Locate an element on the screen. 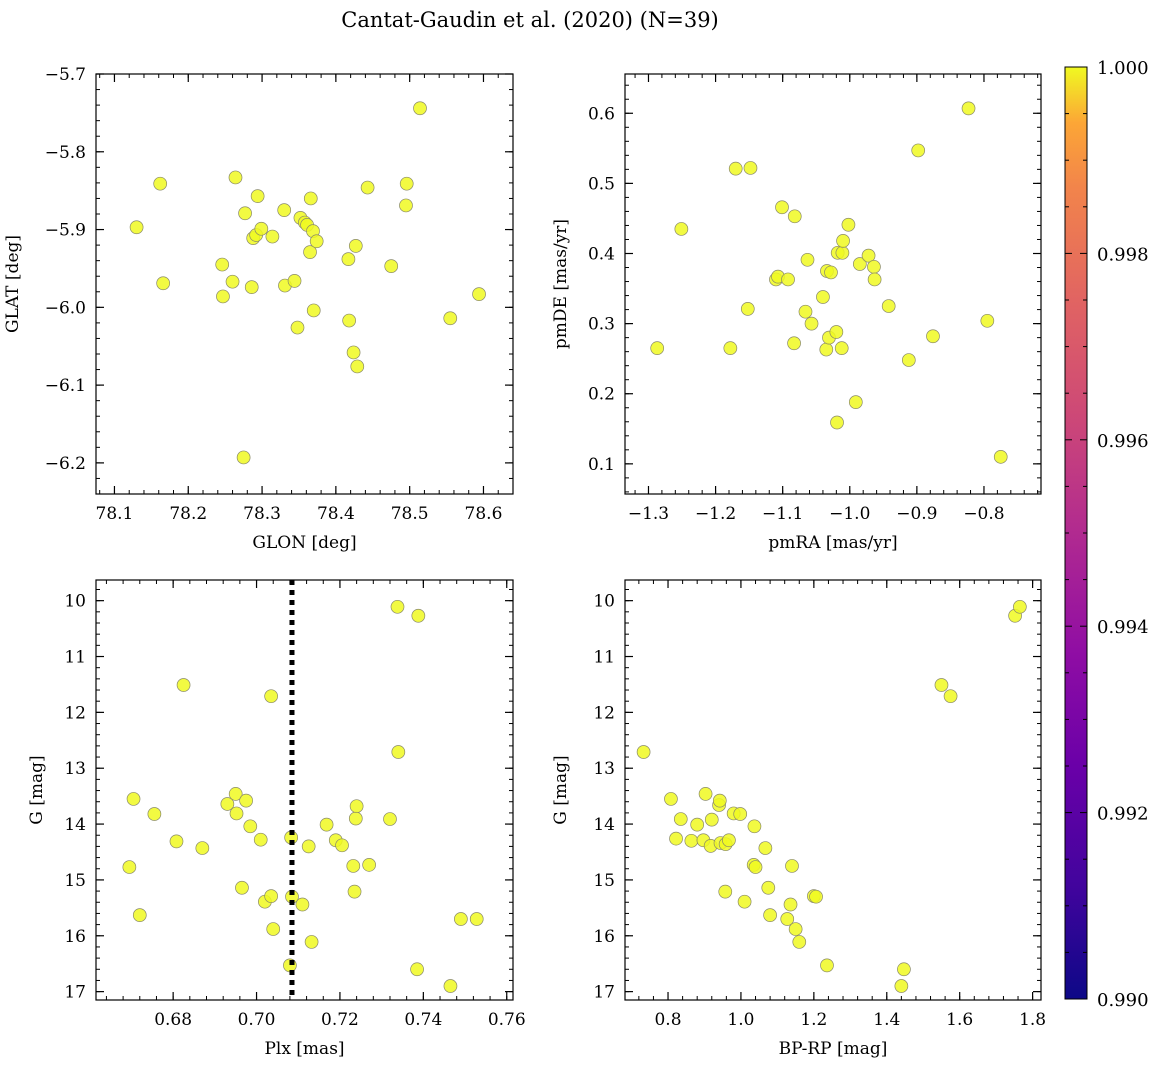 This screenshot has height=1067, width=1161. figure-title: Cantat-Gaudin et al. (2020) (N=39) is located at coordinates (530, 20).